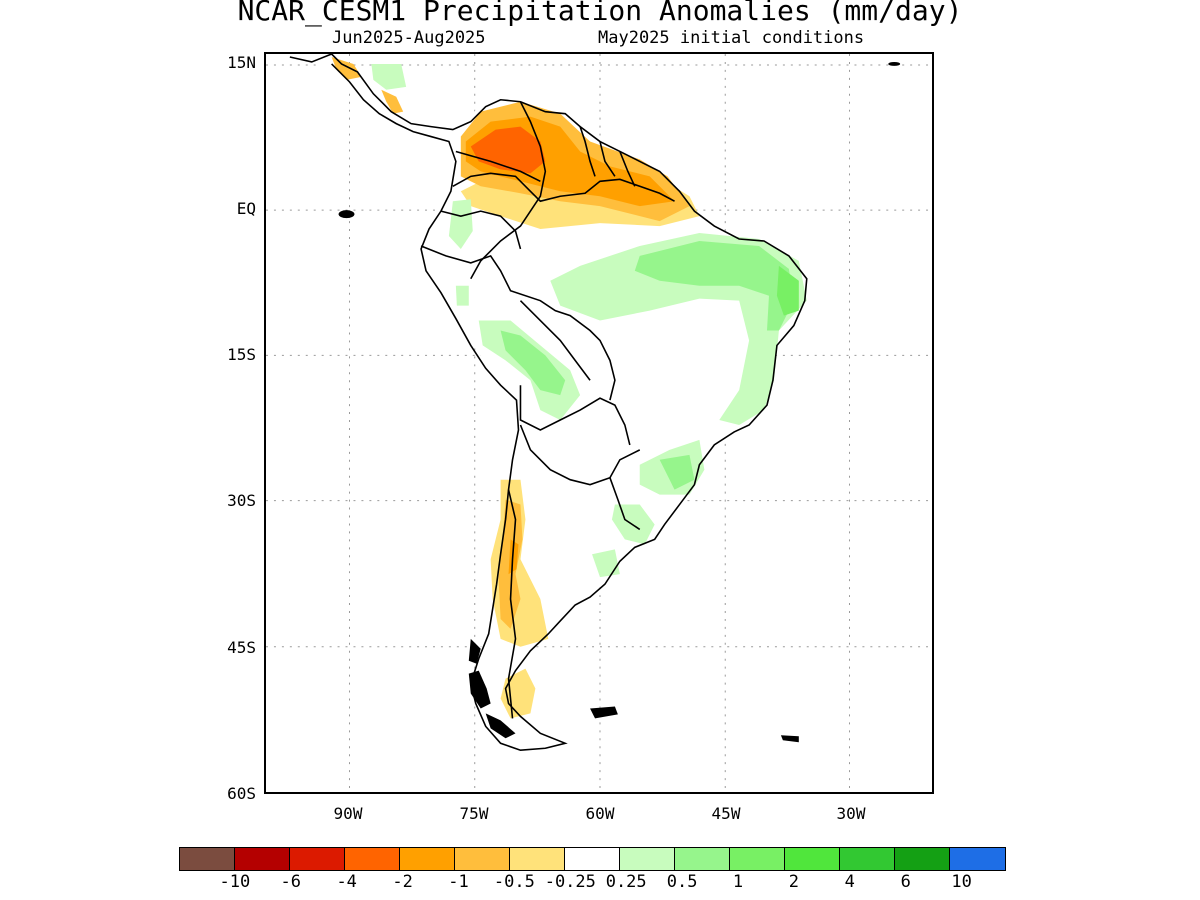  Describe the element at coordinates (600, 813) in the screenshot. I see `lon-label: 60W` at that location.